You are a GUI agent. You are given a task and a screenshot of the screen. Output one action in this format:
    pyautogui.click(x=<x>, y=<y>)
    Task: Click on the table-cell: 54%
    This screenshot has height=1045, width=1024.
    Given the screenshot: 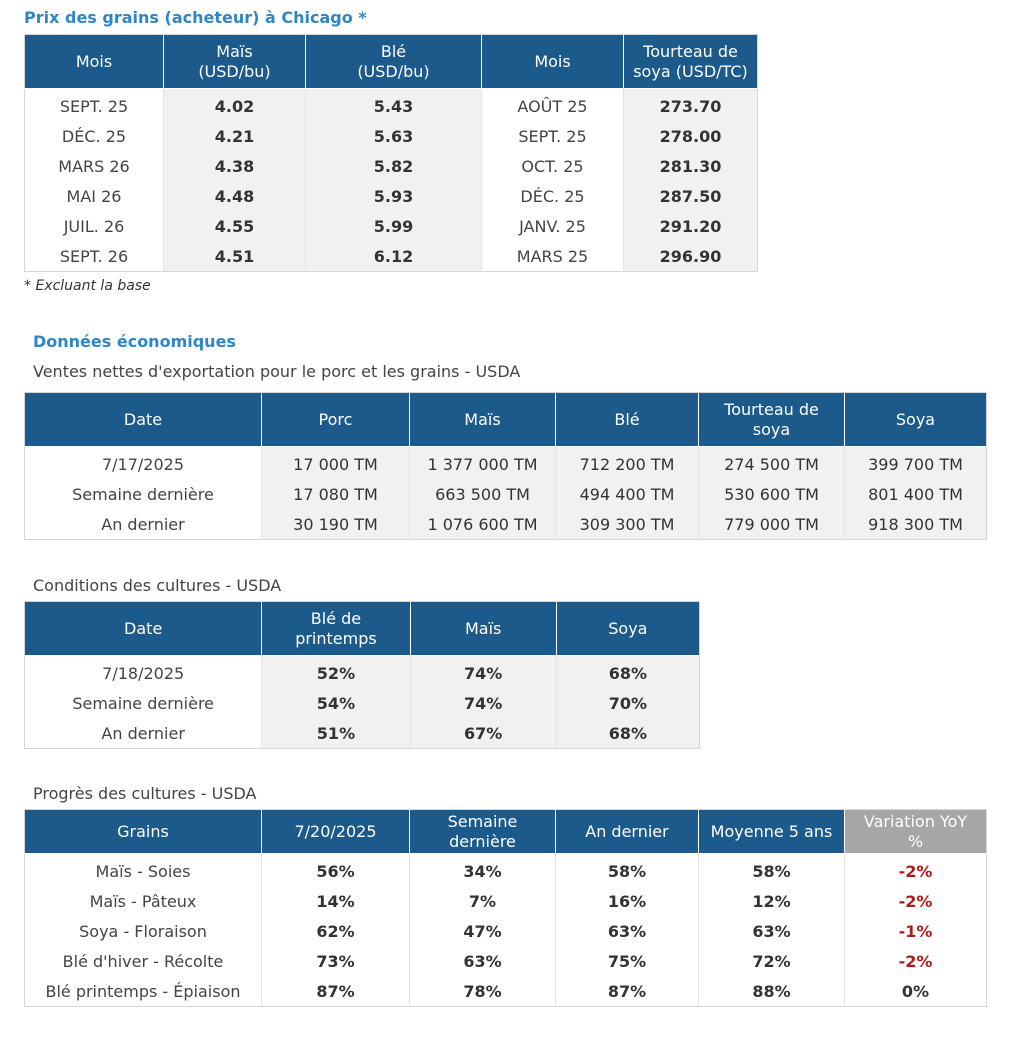 What is the action you would take?
    pyautogui.click(x=336, y=703)
    